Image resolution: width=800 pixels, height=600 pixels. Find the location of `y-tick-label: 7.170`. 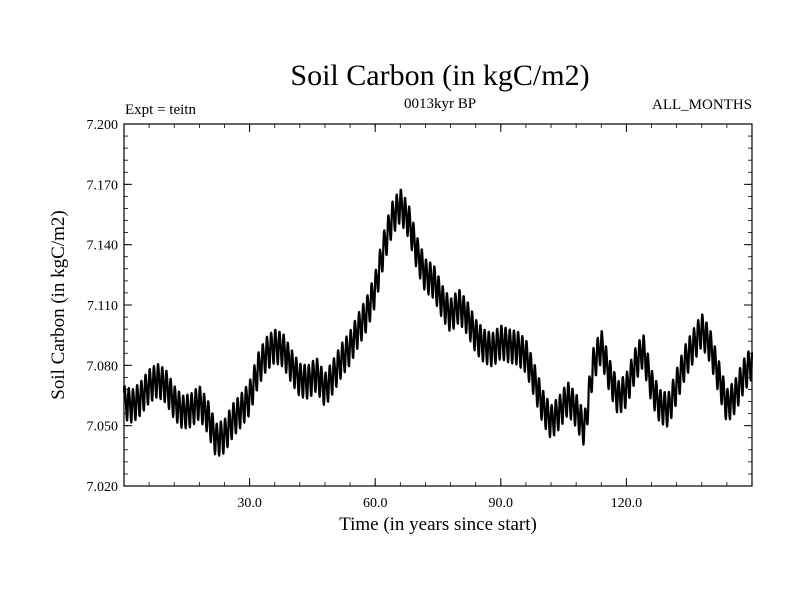

y-tick-label: 7.170 is located at coordinates (103, 185).